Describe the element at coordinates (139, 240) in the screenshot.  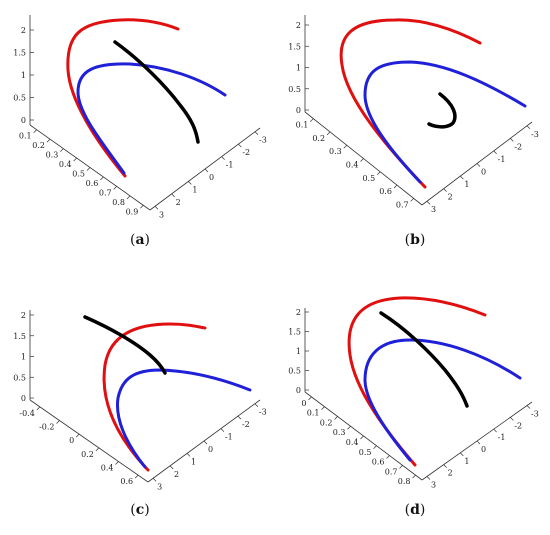
I see `caption-a: (a)` at that location.